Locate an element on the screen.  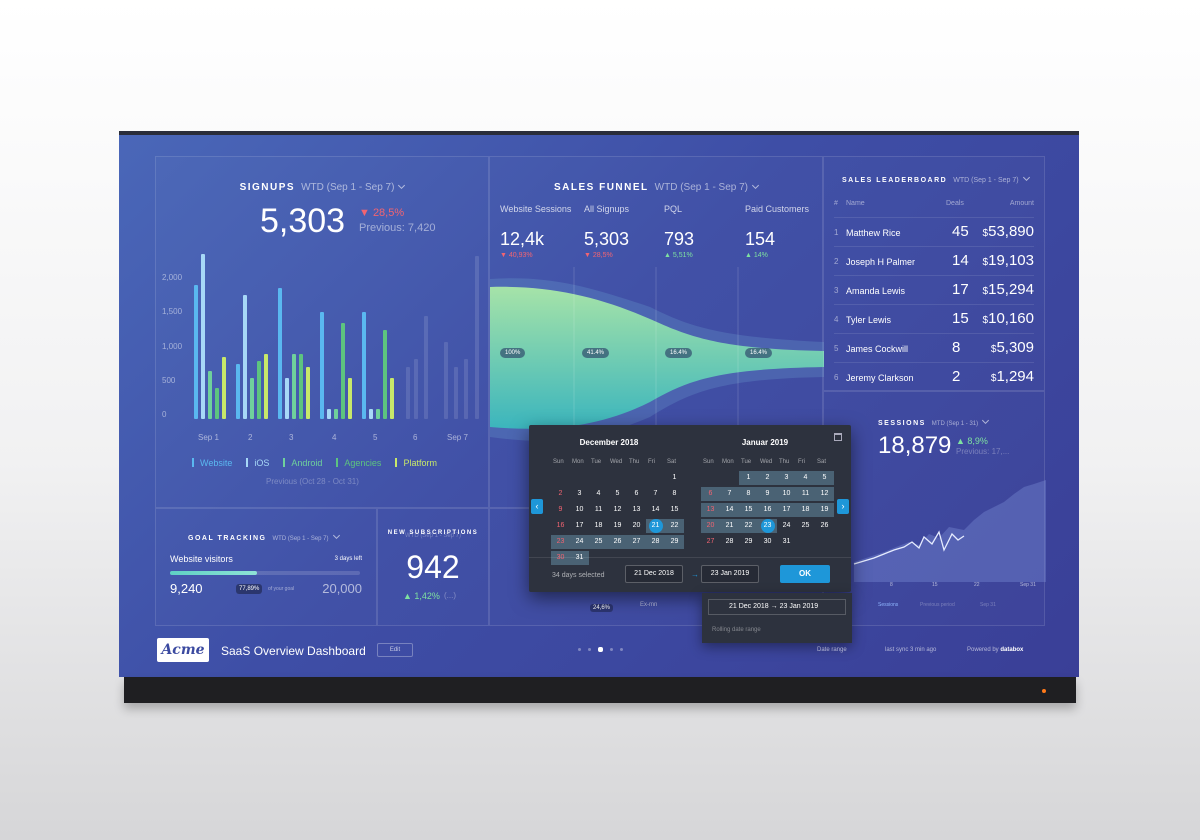
subs-range: WTD (Sep 1 - Sep 7) is located at coordinates (432, 536).